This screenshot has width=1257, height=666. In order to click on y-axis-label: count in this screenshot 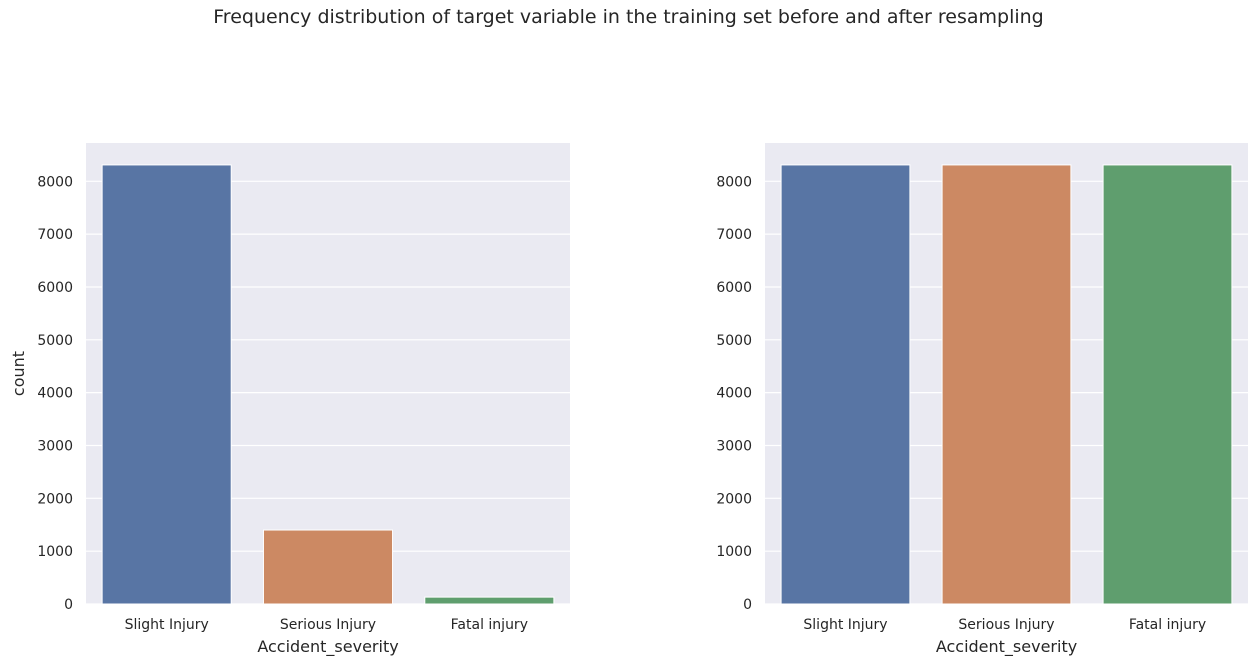, I will do `click(18, 373)`.